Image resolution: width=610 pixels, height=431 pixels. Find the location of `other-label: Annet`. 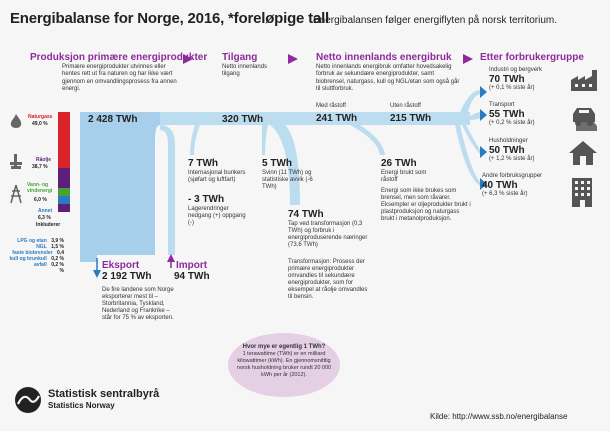

other-label: Annet is located at coordinates (45, 211).